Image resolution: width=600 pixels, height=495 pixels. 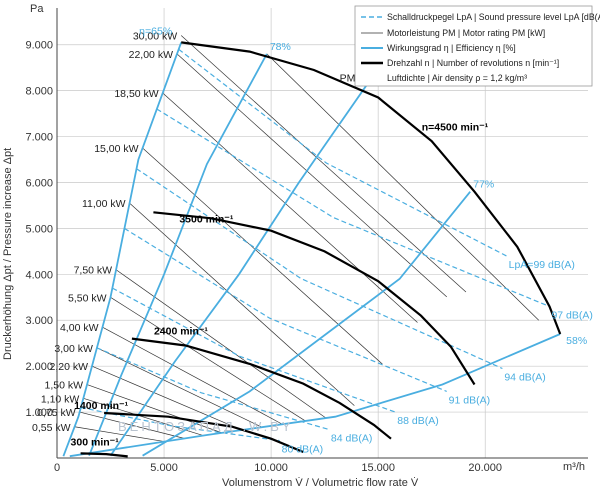 What do you see at coordinates (574, 467) in the screenshot?
I see `x-unit-label: m³/h` at bounding box center [574, 467].